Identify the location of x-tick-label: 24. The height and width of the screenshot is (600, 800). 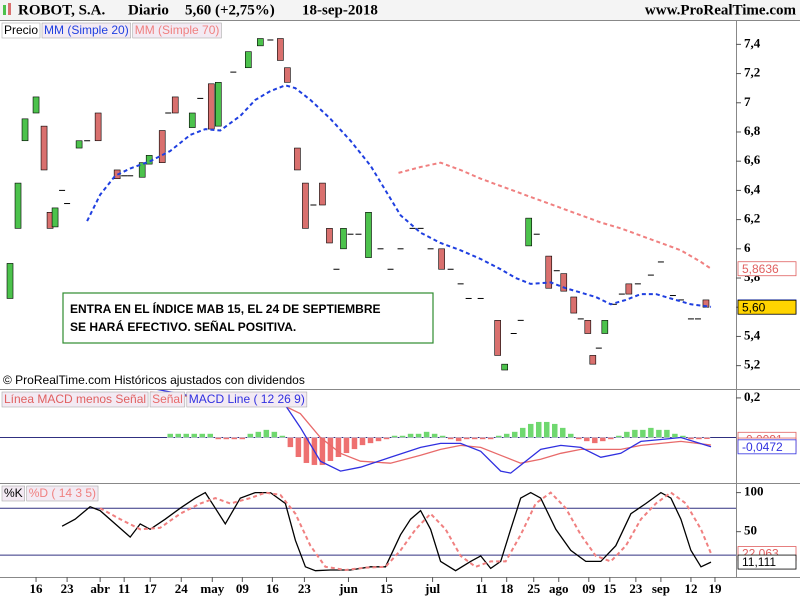
(182, 588).